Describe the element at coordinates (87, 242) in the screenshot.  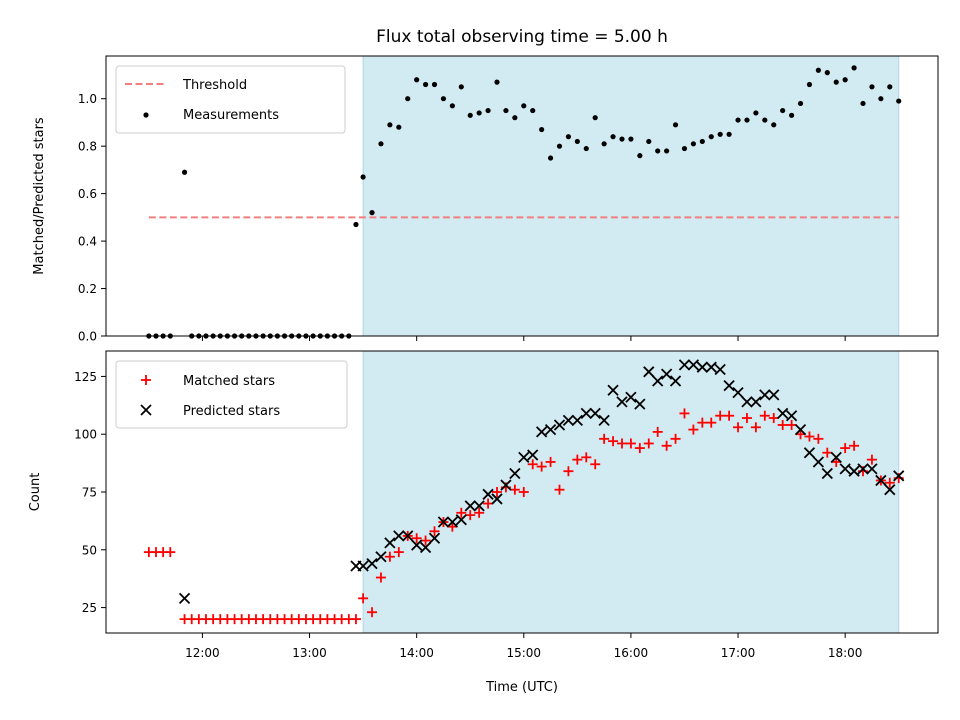
I see `y-tick-label: 0.4` at that location.